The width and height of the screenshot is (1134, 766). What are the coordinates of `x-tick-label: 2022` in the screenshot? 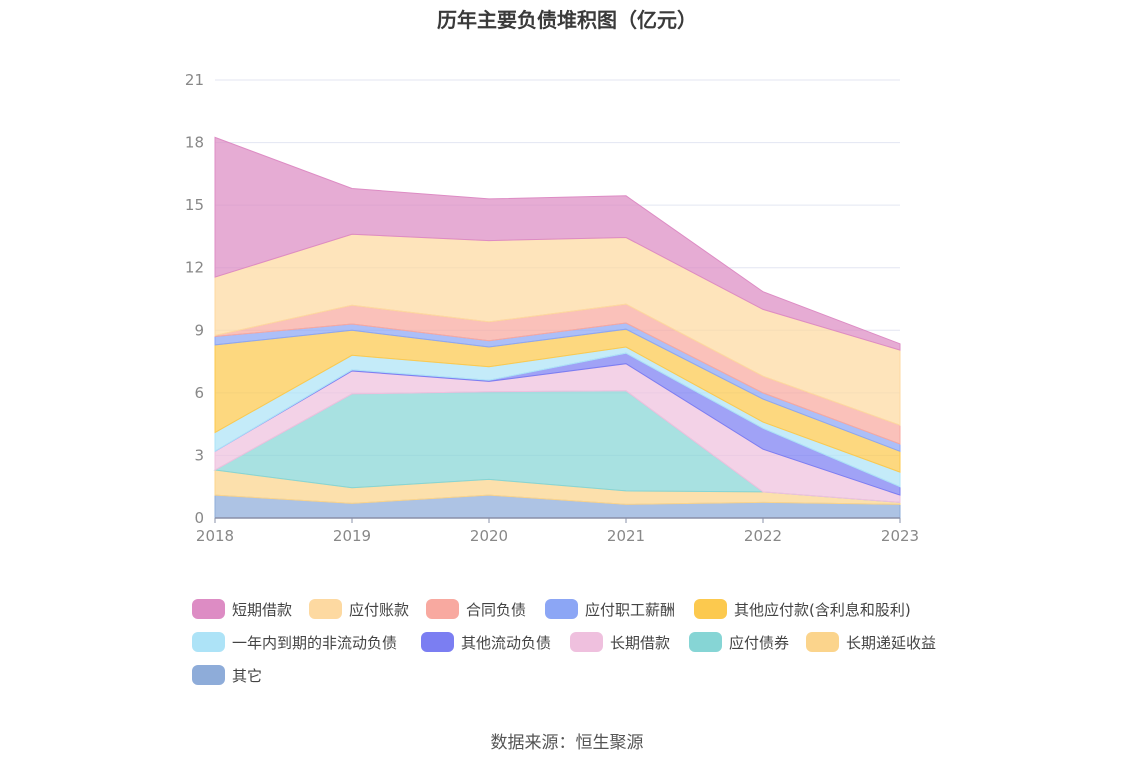 It's located at (763, 536).